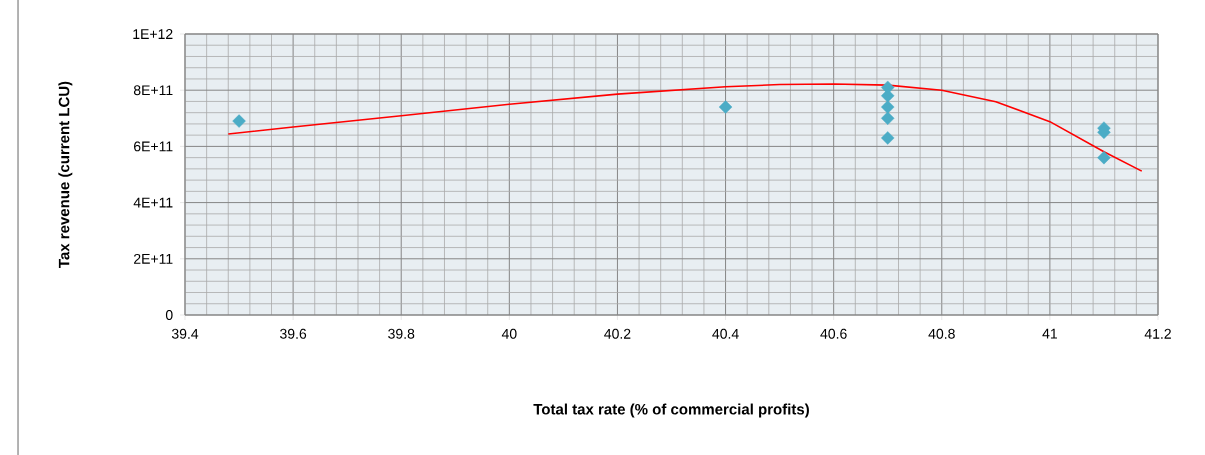 The height and width of the screenshot is (455, 1205). What do you see at coordinates (509, 333) in the screenshot?
I see `x-tick-label: 40` at bounding box center [509, 333].